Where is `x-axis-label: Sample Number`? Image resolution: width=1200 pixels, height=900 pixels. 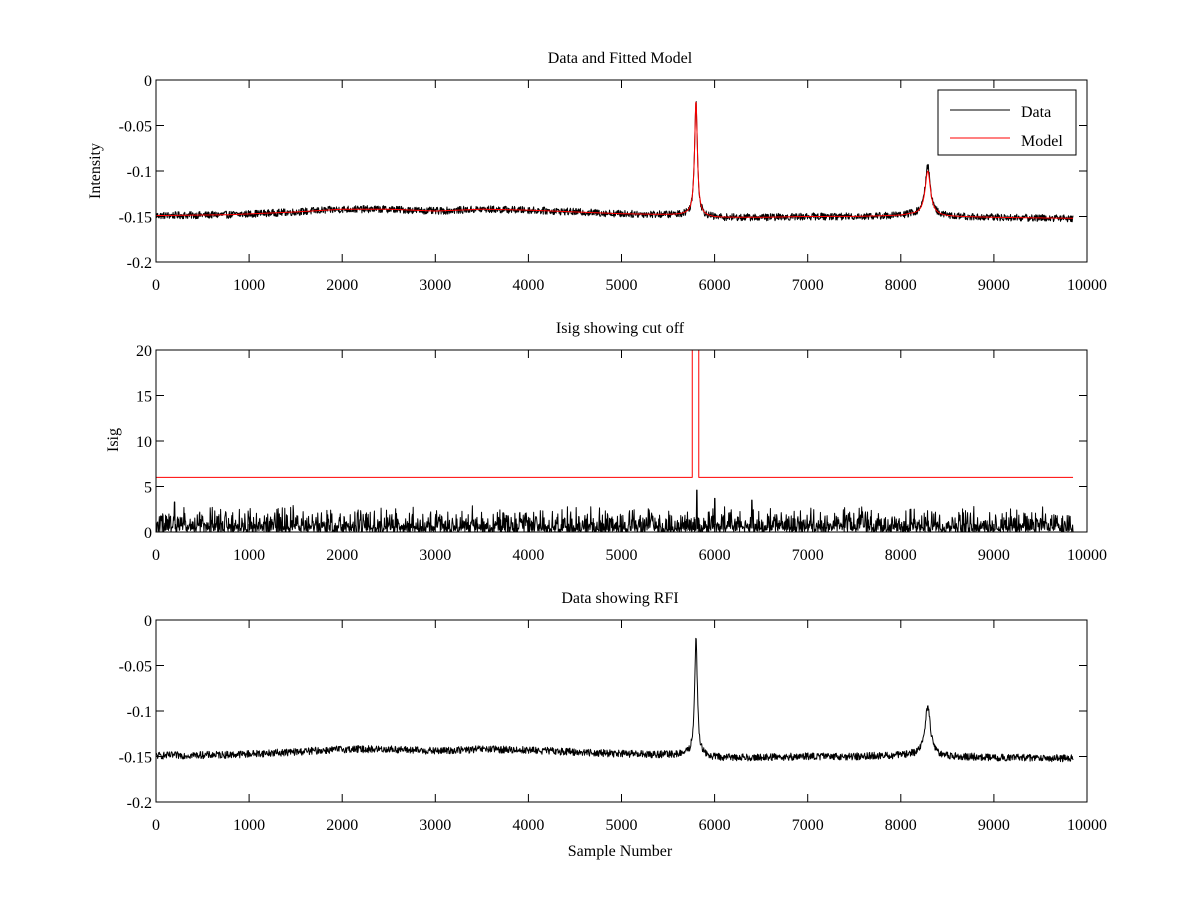 x-axis-label: Sample Number is located at coordinates (620, 851).